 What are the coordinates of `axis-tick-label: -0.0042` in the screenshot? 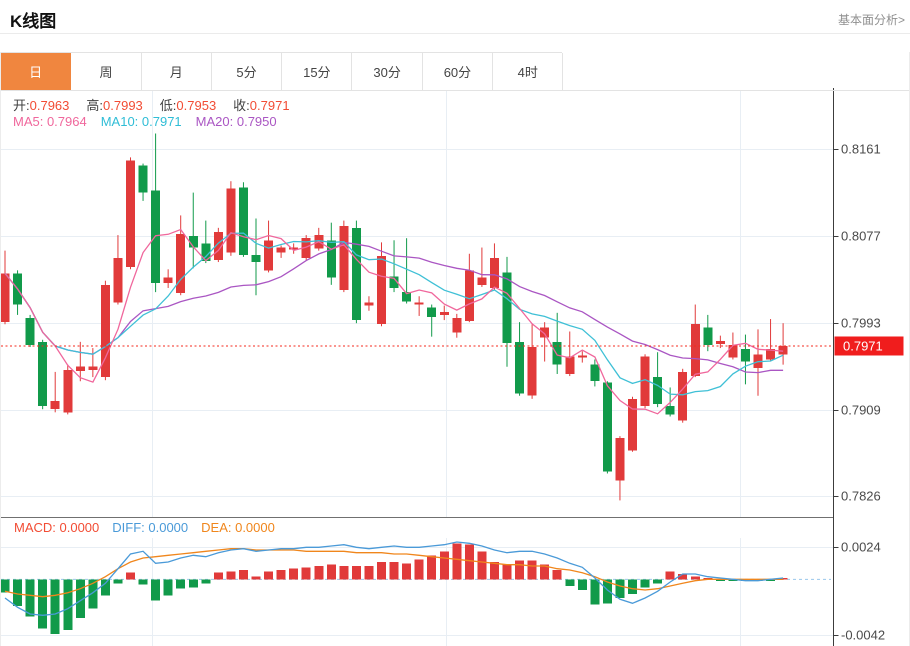 It's located at (863, 635).